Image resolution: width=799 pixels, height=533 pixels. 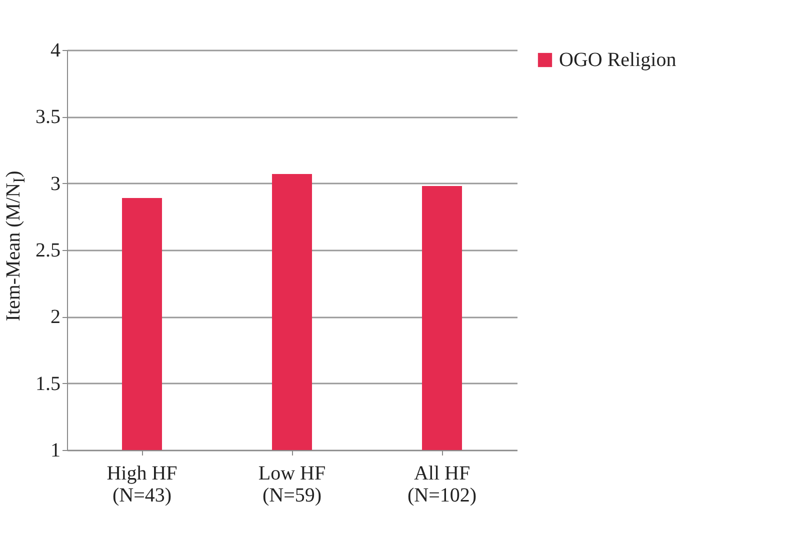 I want to click on y-tick-label: 3, so click(x=55, y=183).